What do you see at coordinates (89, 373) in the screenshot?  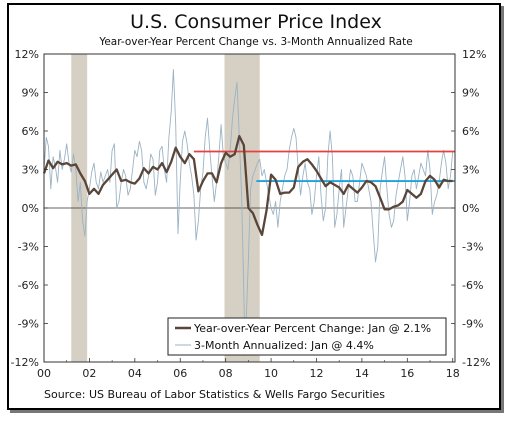 I see `x-tick-label: 02` at bounding box center [89, 373].